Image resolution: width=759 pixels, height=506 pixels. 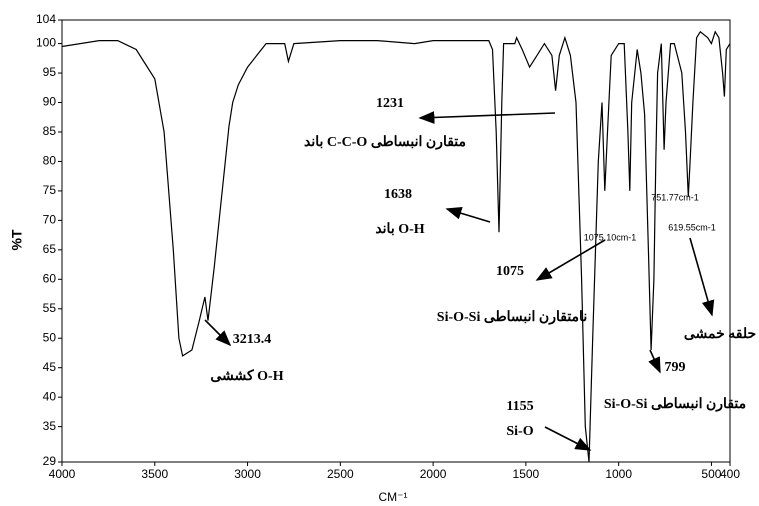 I want to click on x-tick-label: 3000, so click(x=247, y=474).